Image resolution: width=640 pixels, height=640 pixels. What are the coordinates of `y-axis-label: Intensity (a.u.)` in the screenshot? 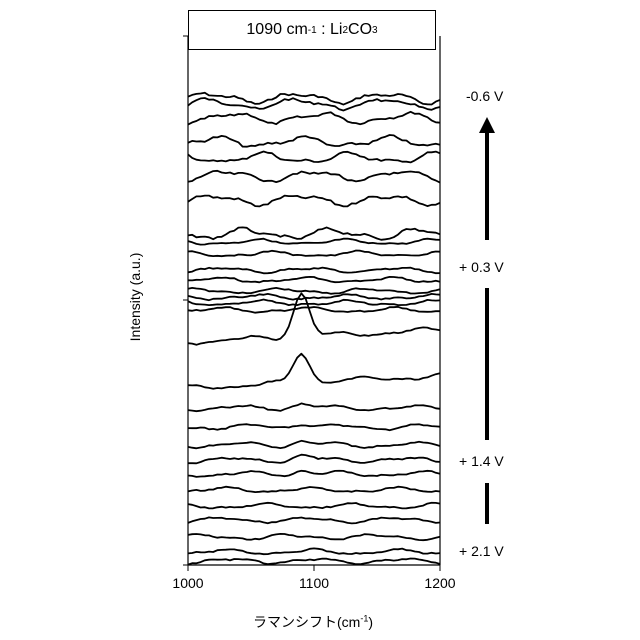 It's located at (135, 297).